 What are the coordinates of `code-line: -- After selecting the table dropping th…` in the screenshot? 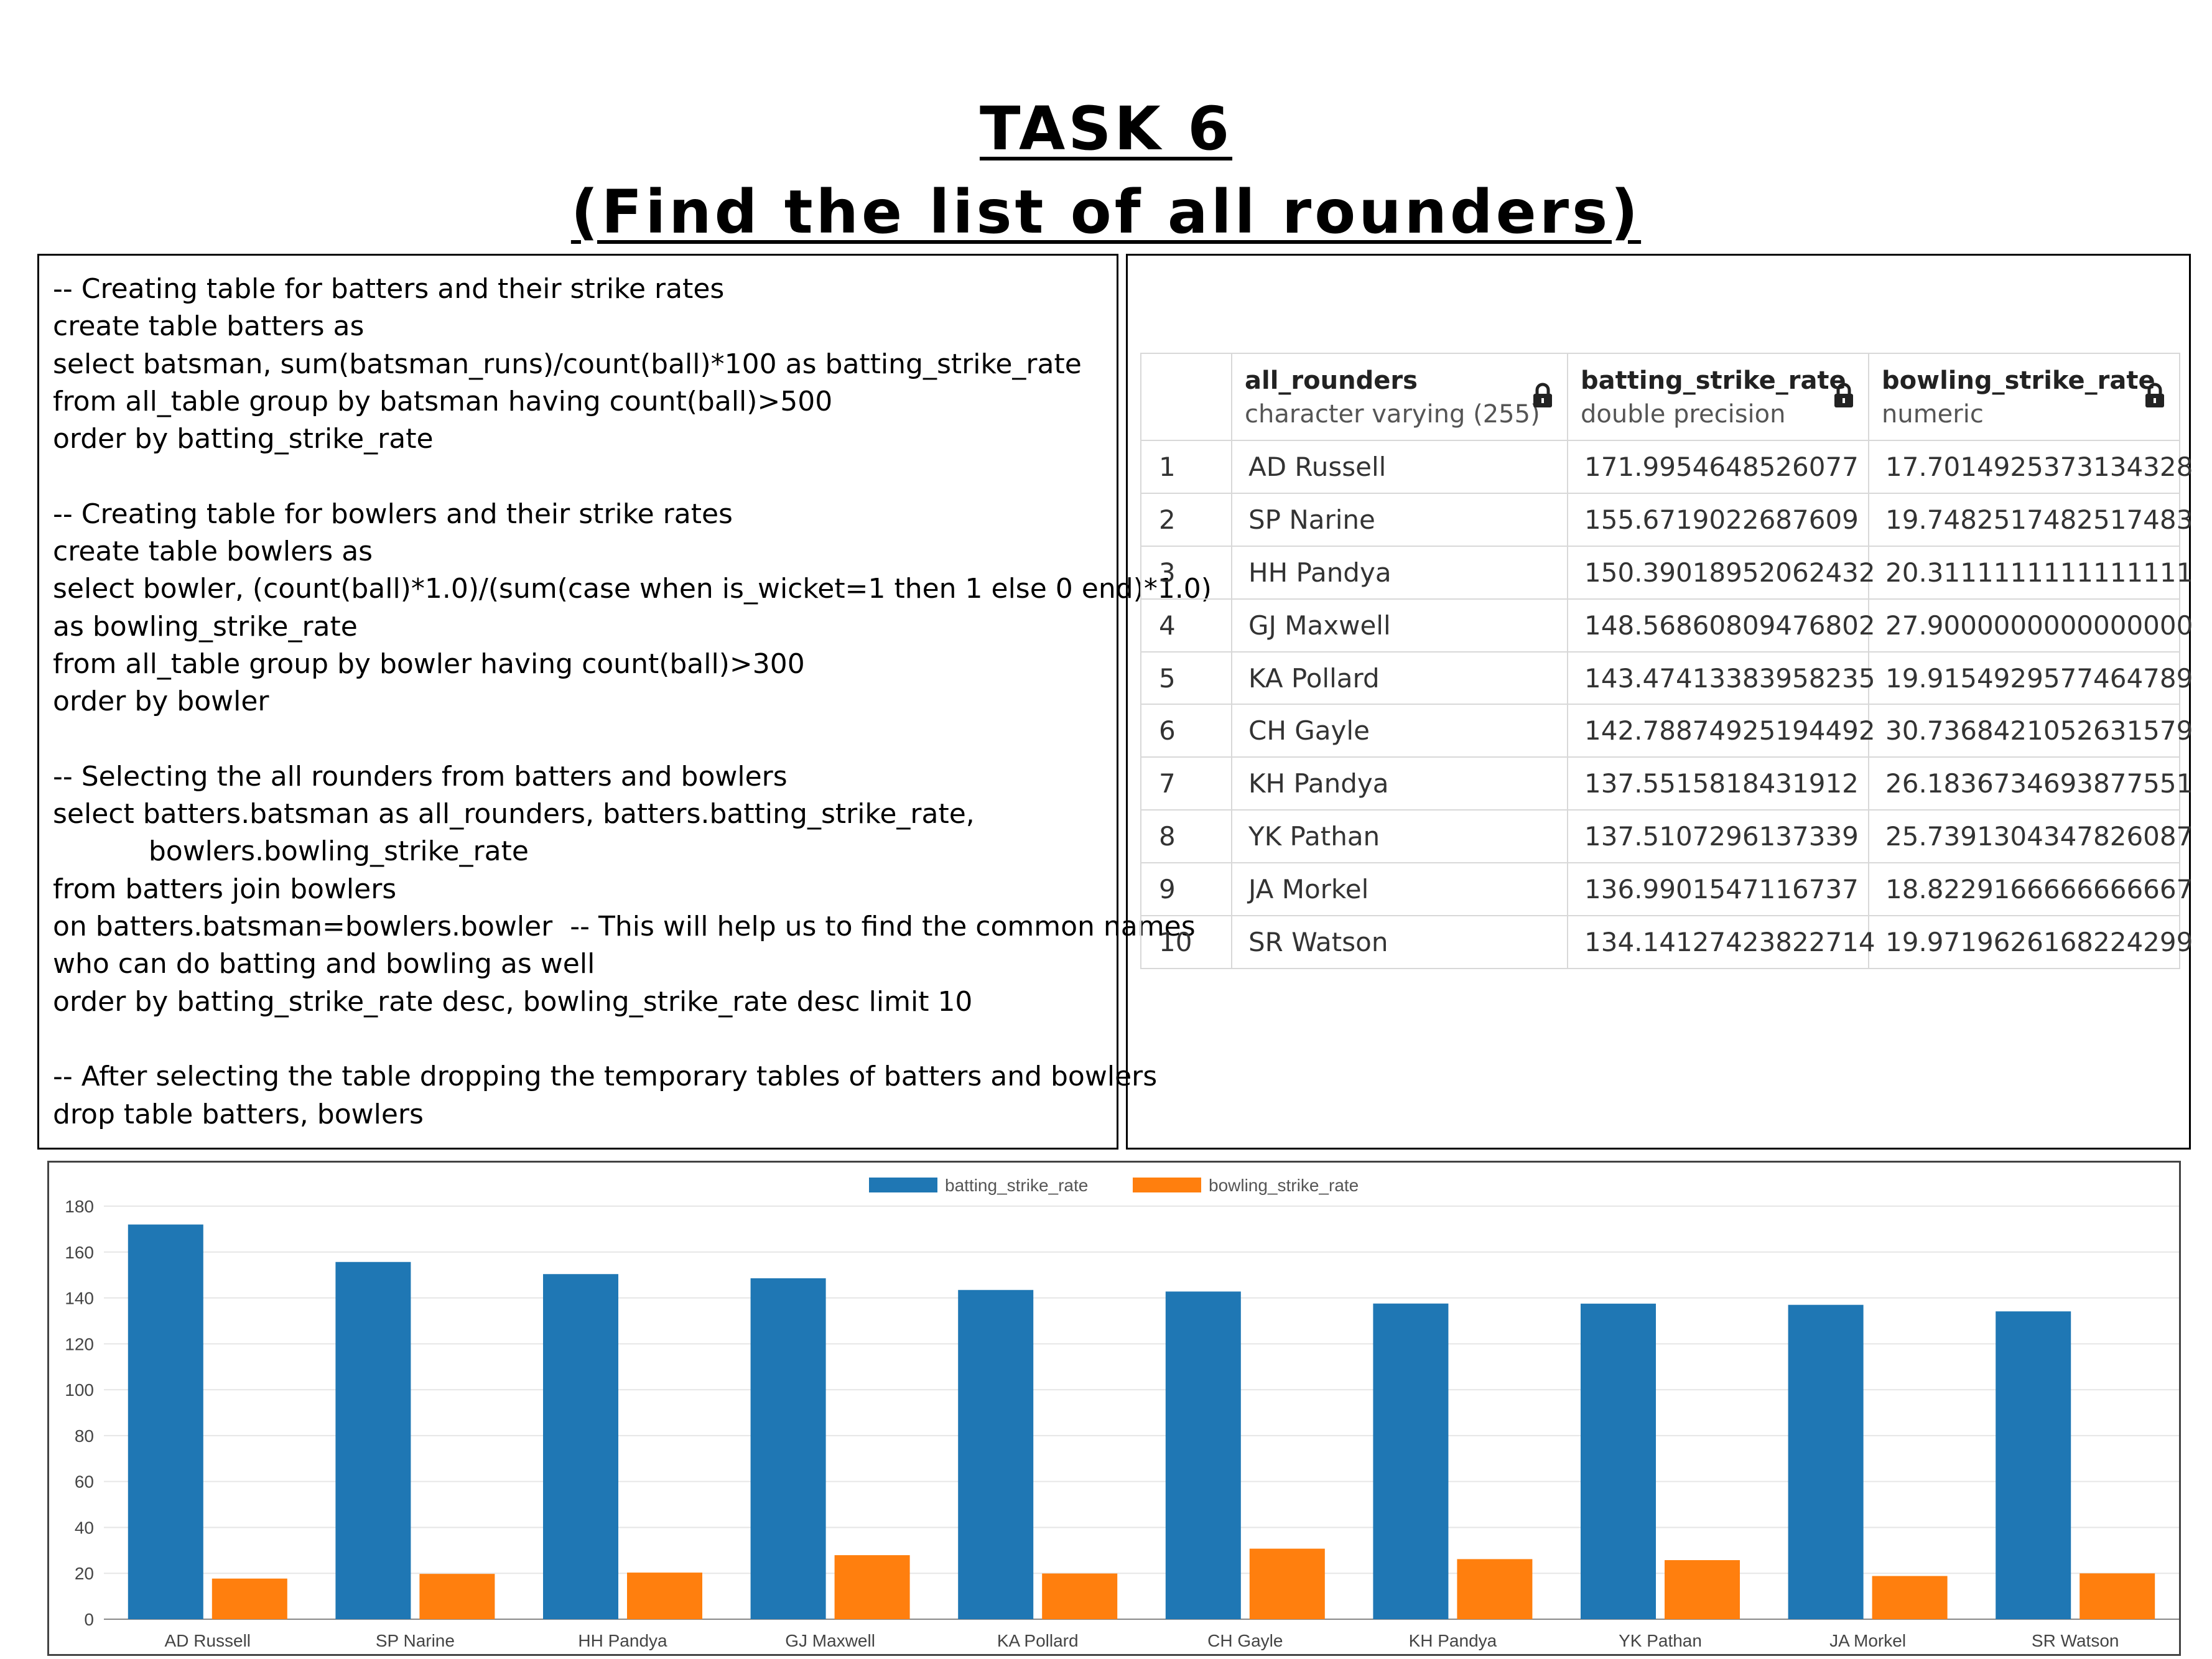 It's located at (605, 1077).